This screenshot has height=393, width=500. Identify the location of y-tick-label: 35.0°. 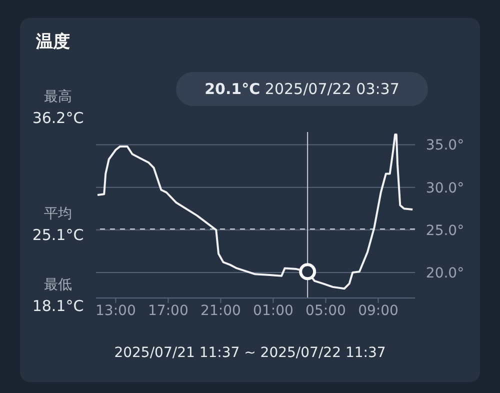
(445, 146).